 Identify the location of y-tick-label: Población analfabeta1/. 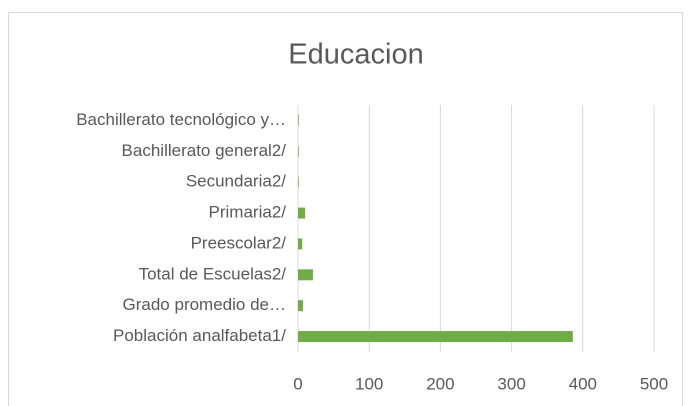
(199, 335).